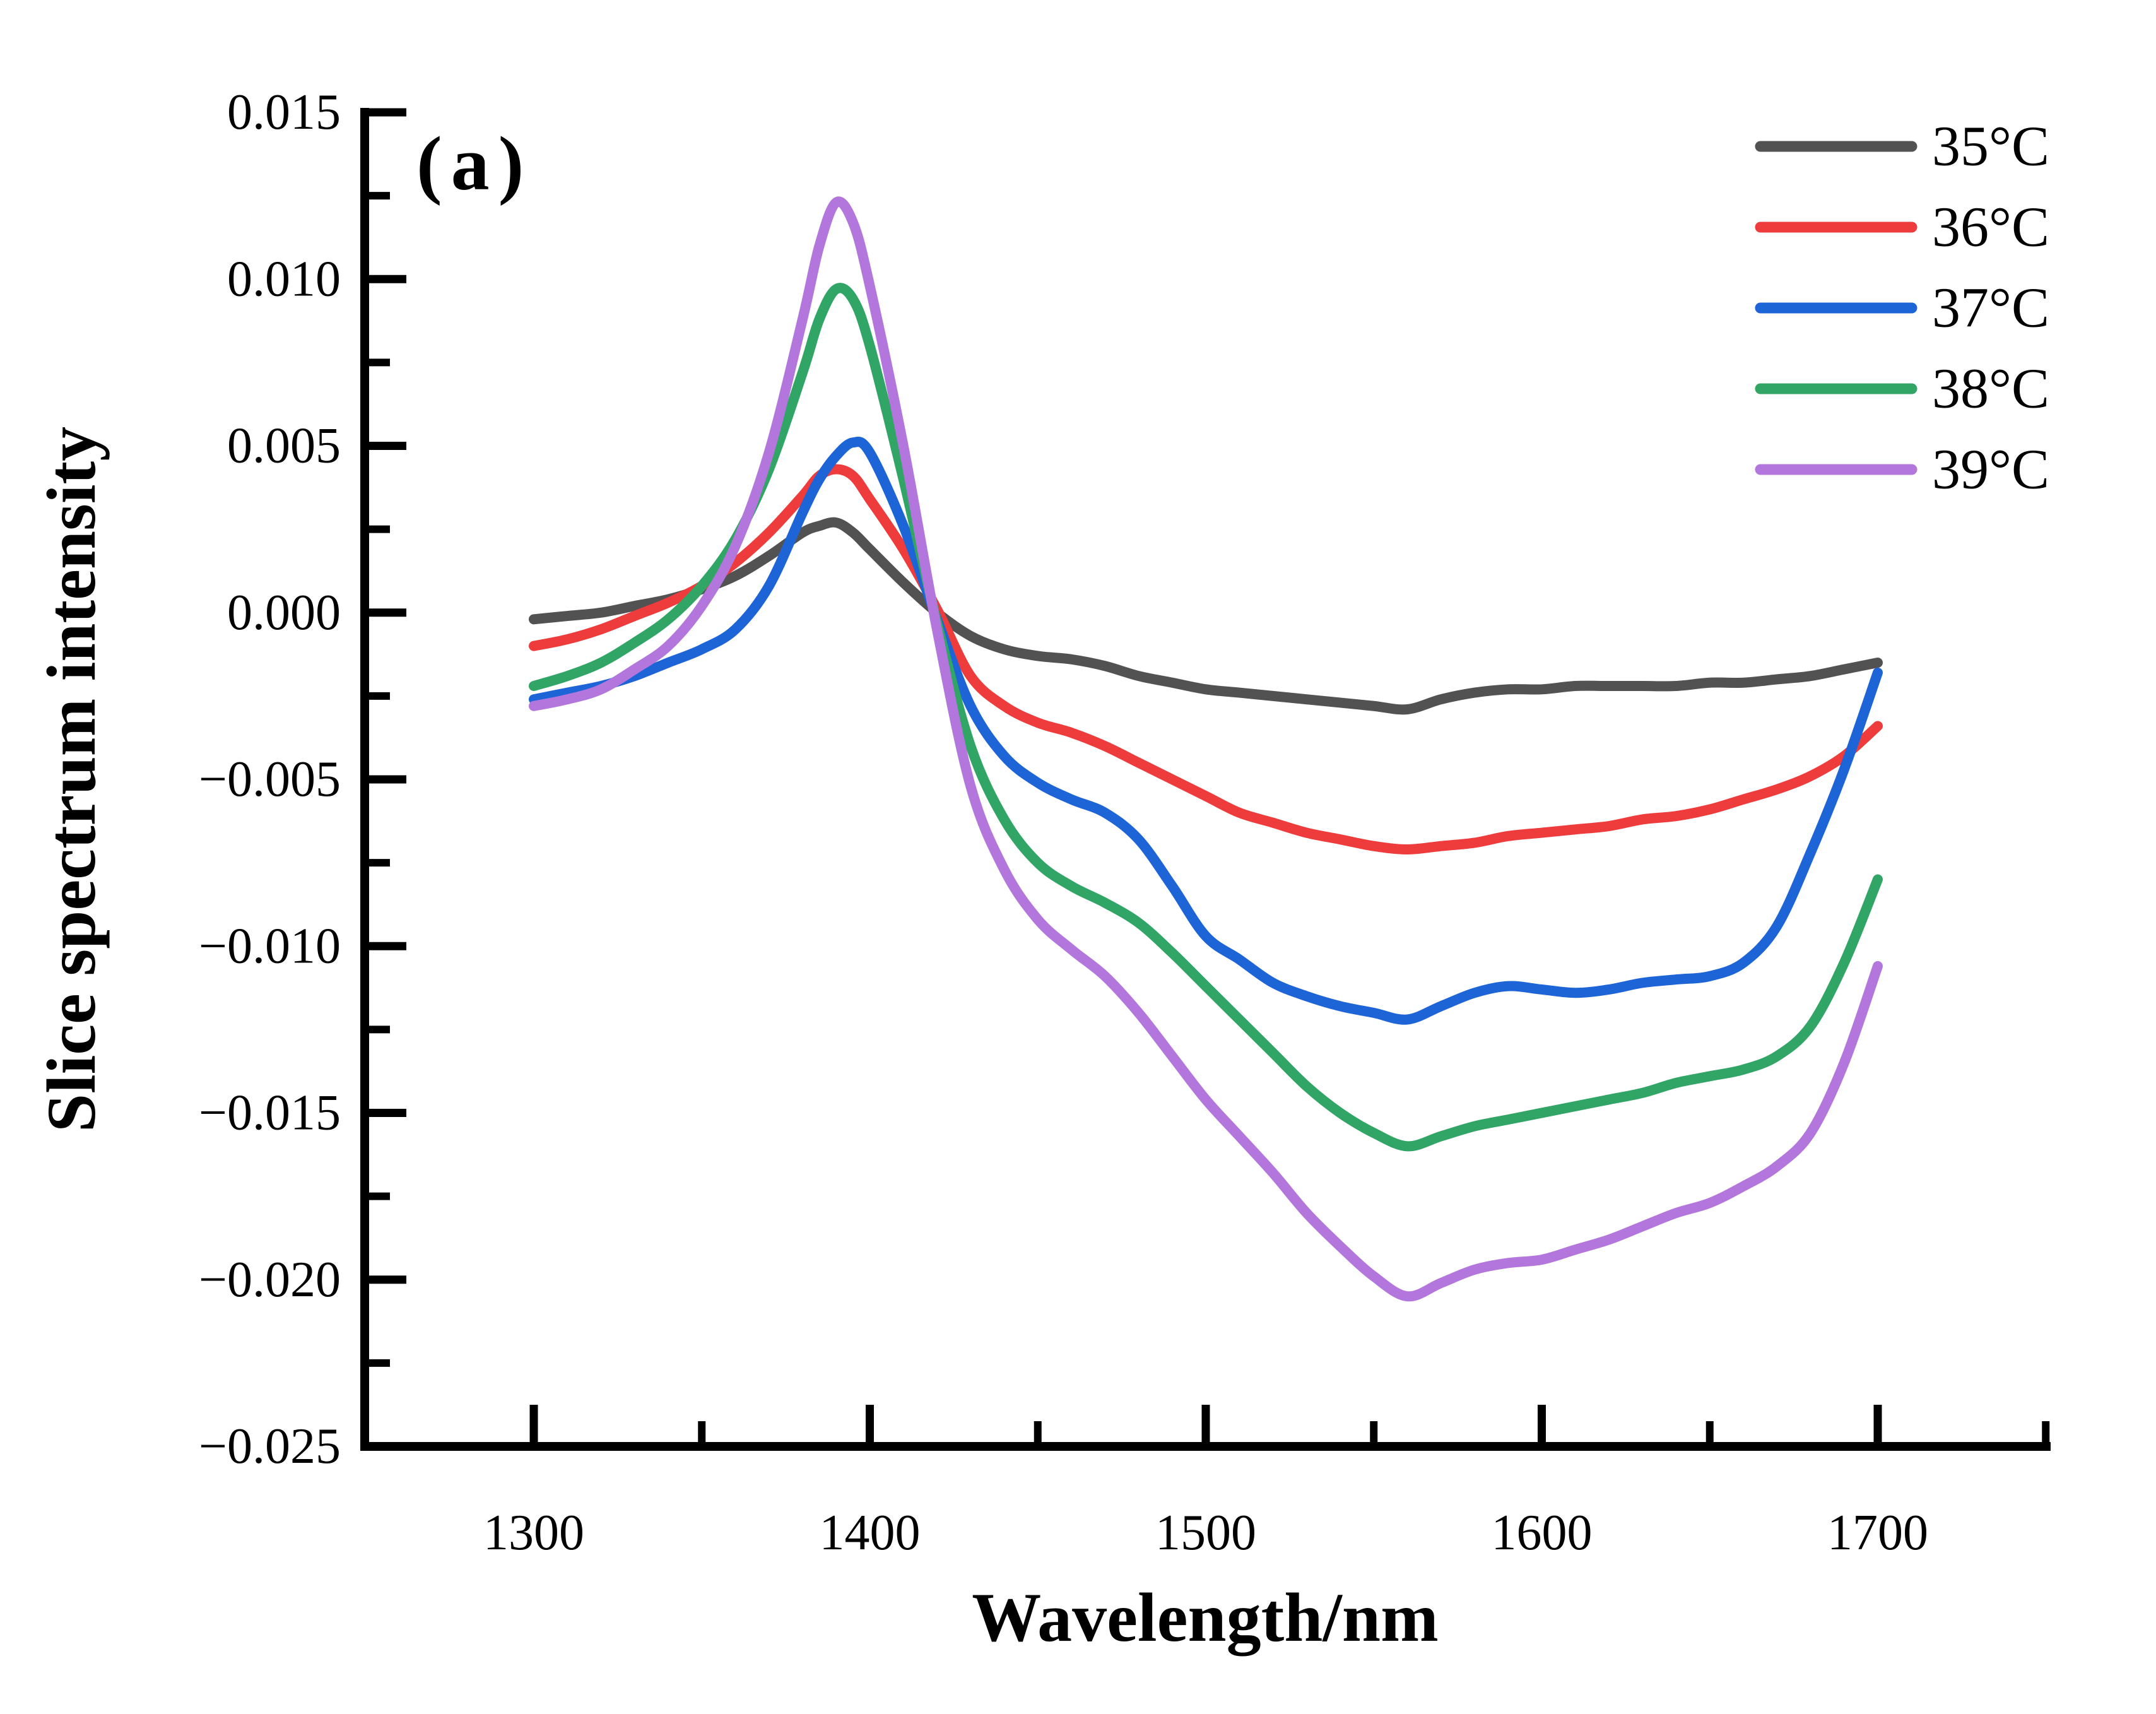 Image resolution: width=2156 pixels, height=1714 pixels. I want to click on legend-label-36°C: 36°C, so click(1990, 227).